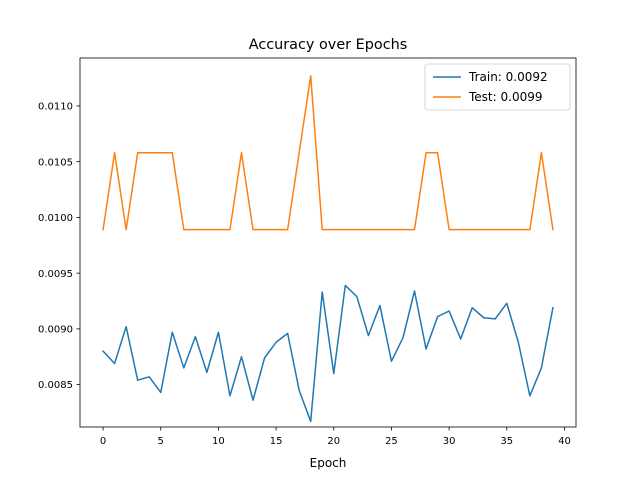  Describe the element at coordinates (55, 107) in the screenshot. I see `y-tick-label: 0.0110` at that location.